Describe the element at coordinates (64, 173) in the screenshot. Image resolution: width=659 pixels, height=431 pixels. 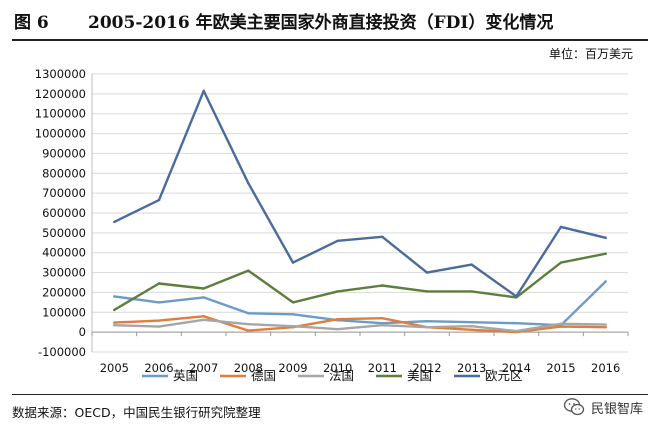
I see `y-tick-label: 800000` at that location.